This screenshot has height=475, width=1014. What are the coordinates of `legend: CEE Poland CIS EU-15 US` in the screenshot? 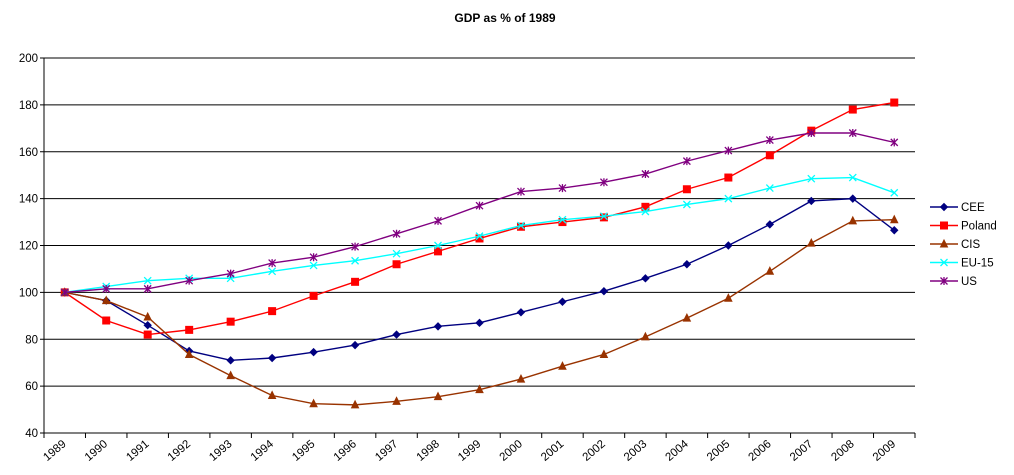 It's located at (963, 245).